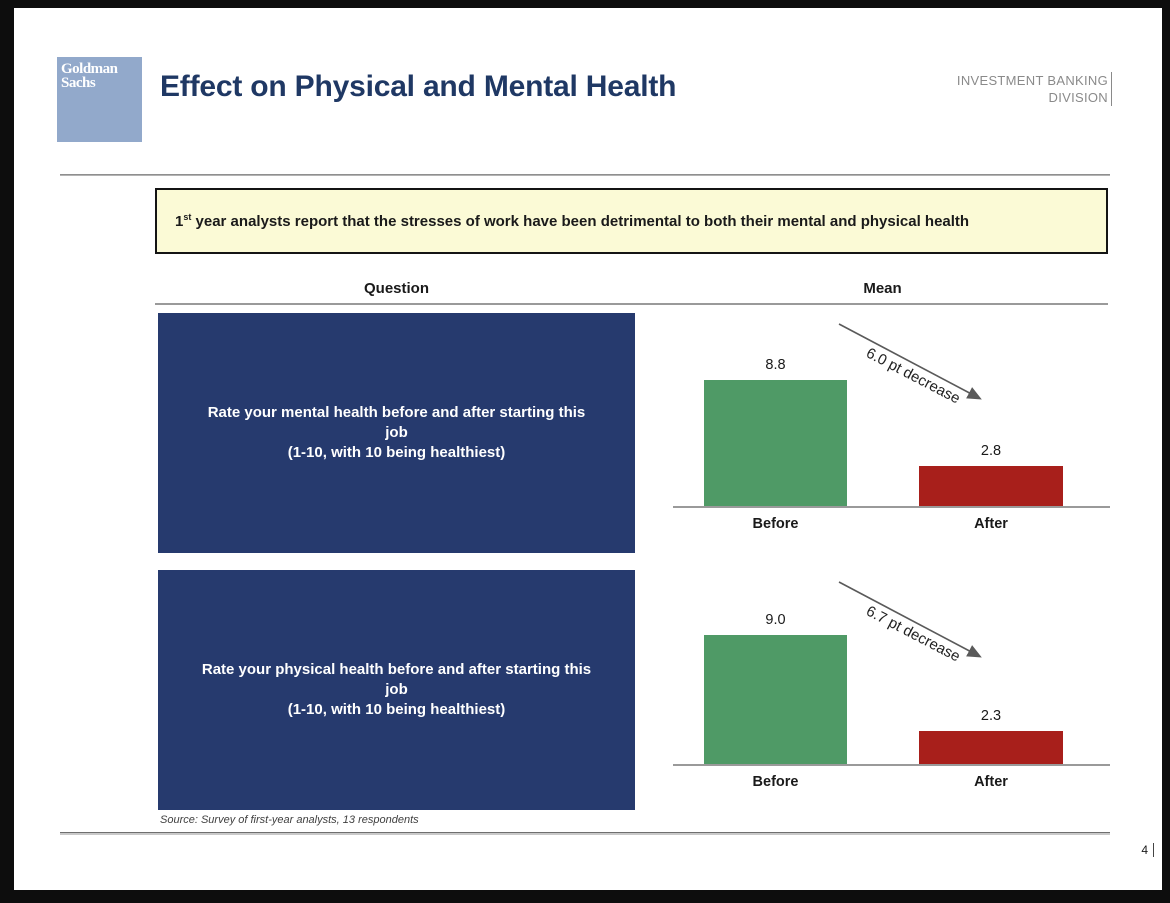  I want to click on column-header-mean: Mean, so click(882, 288).